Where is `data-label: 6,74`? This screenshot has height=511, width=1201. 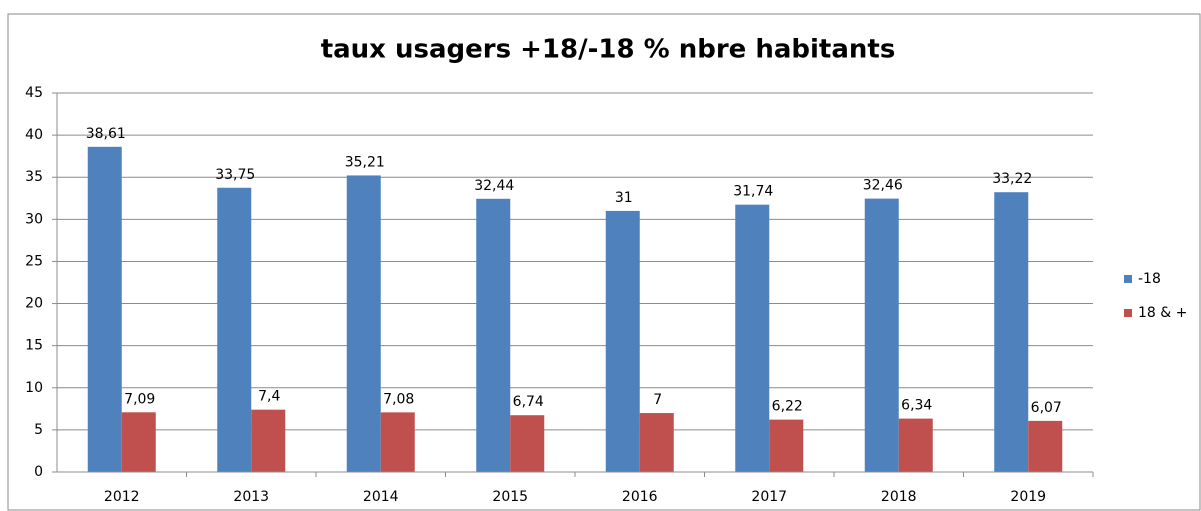 data-label: 6,74 is located at coordinates (528, 402).